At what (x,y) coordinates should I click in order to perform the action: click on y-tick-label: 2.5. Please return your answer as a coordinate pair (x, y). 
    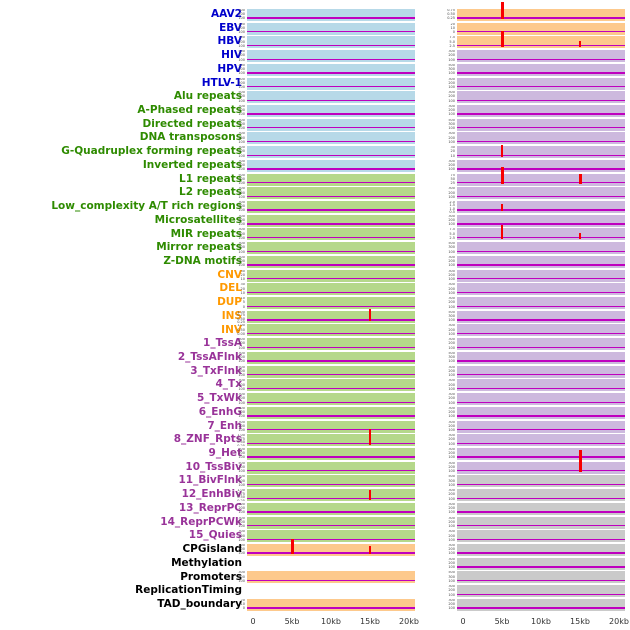
    Looking at the image, I should click on (452, 237).